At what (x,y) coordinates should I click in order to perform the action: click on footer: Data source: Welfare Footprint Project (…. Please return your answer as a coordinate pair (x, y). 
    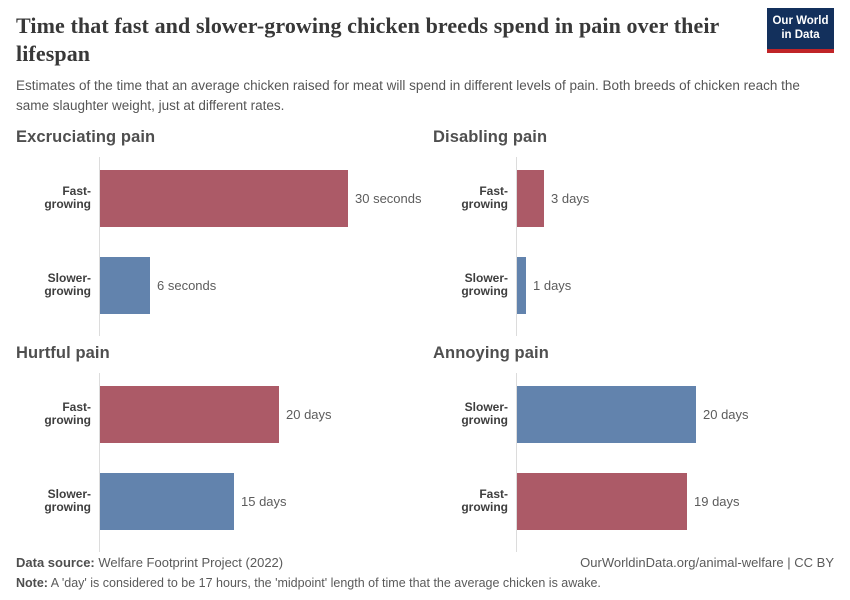
    Looking at the image, I should click on (425, 572).